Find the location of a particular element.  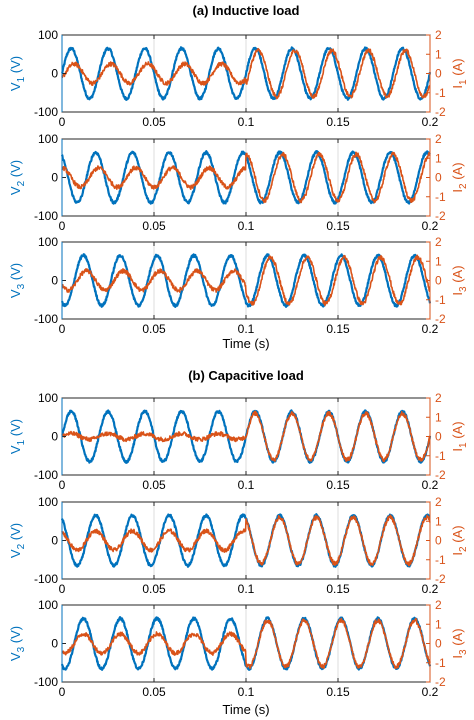

series-v3 is located at coordinates (246, 280).